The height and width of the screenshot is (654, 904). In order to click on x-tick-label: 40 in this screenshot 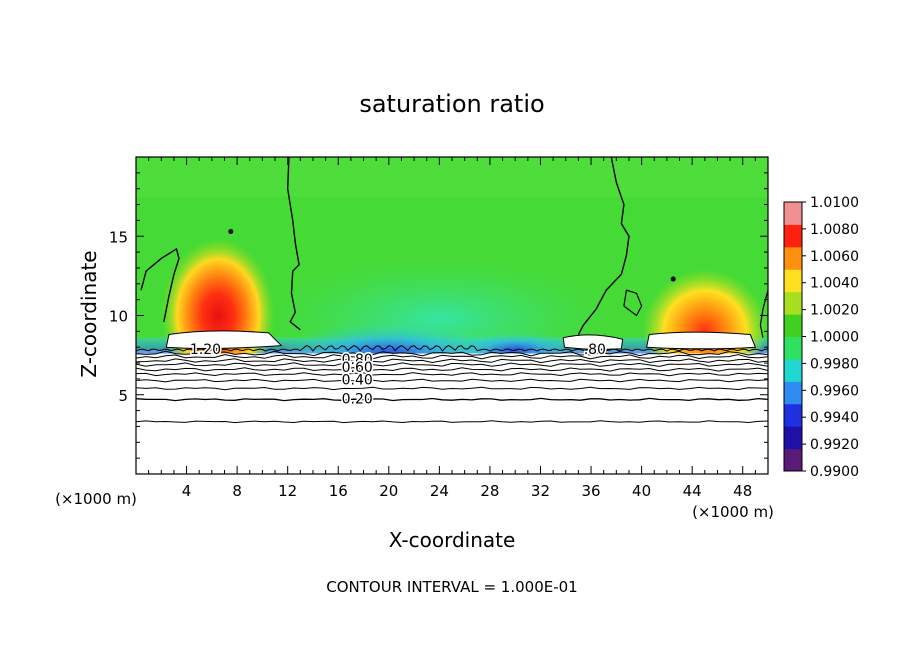, I will do `click(641, 491)`.